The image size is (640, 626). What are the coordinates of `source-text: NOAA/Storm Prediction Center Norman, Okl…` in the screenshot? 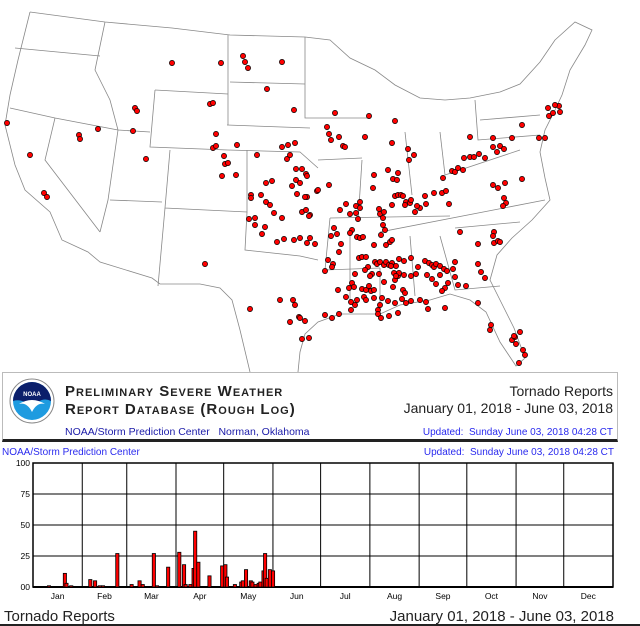 It's located at (187, 432).